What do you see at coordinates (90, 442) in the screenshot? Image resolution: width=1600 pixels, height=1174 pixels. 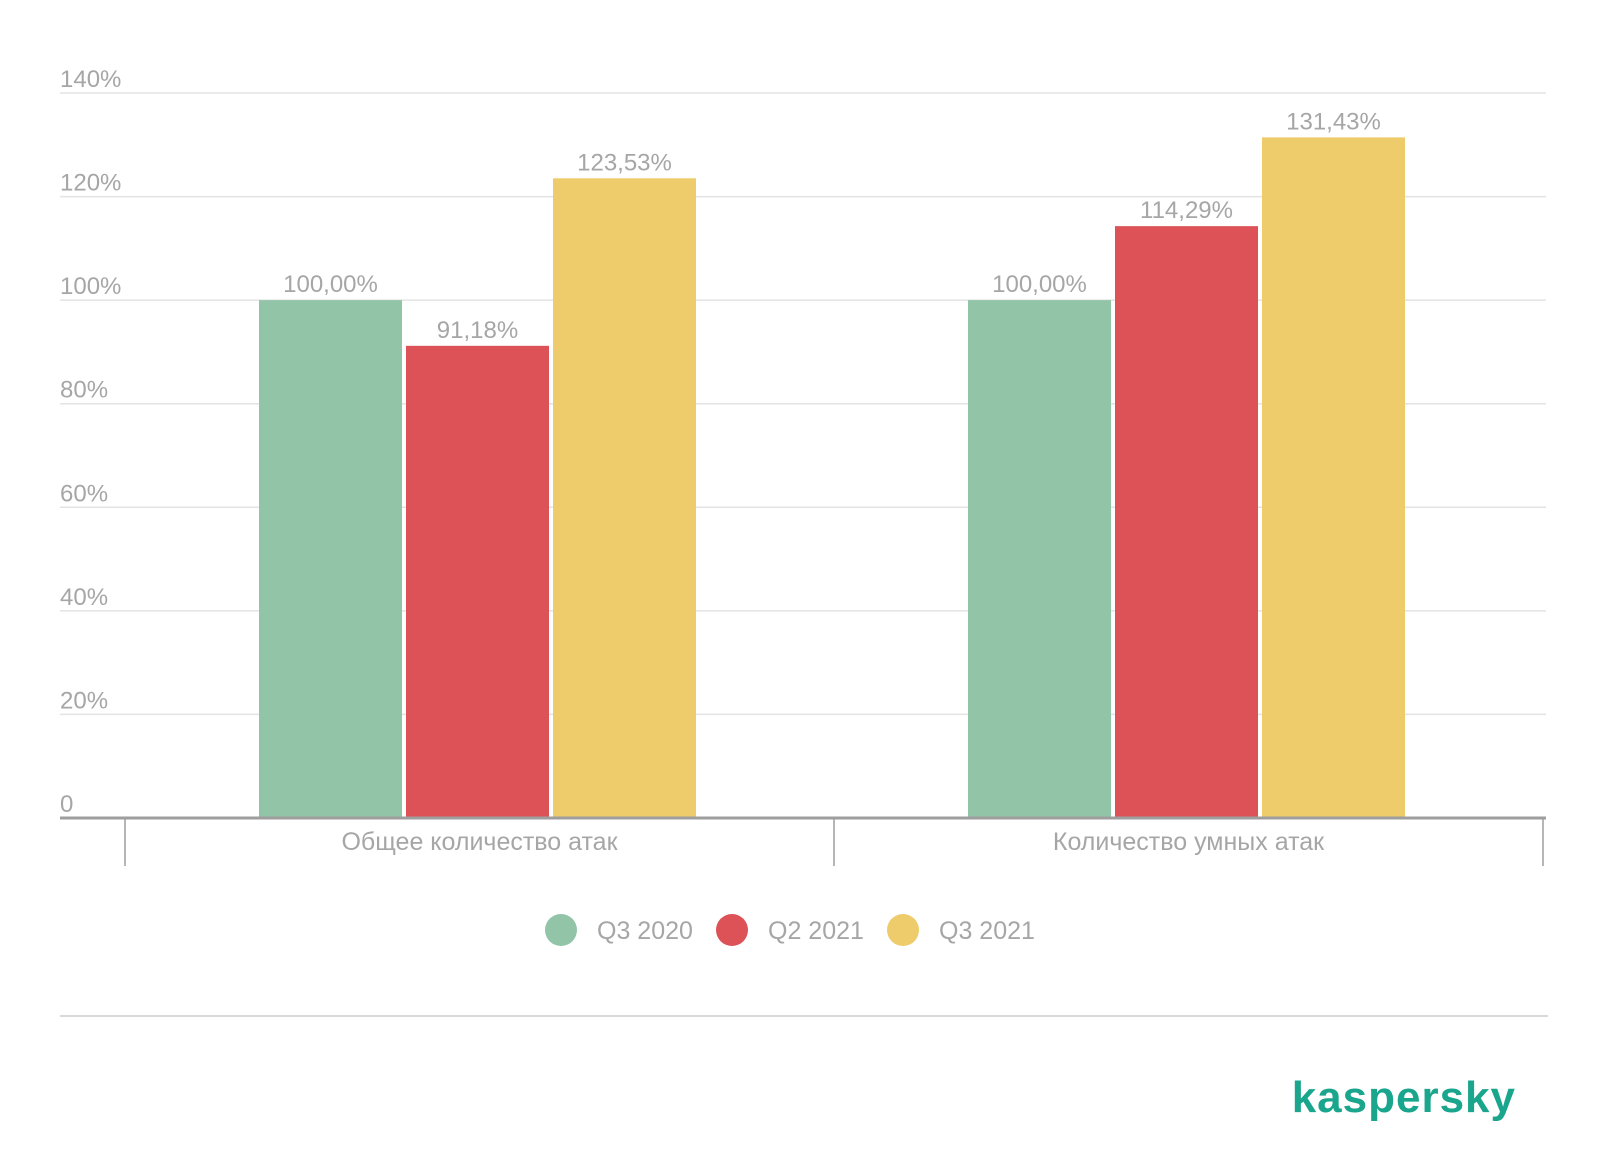 I see `y-axis-ticks: 0 20% 40% 60% 80% 100% 120% 140%` at bounding box center [90, 442].